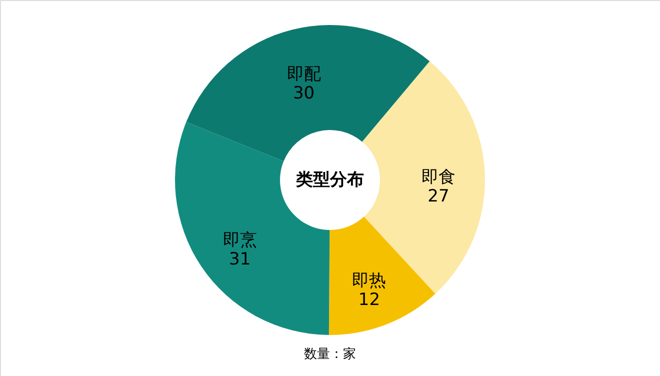 The width and height of the screenshot is (660, 376). What do you see at coordinates (303, 74) in the screenshot?
I see `slice-label: 即配` at bounding box center [303, 74].